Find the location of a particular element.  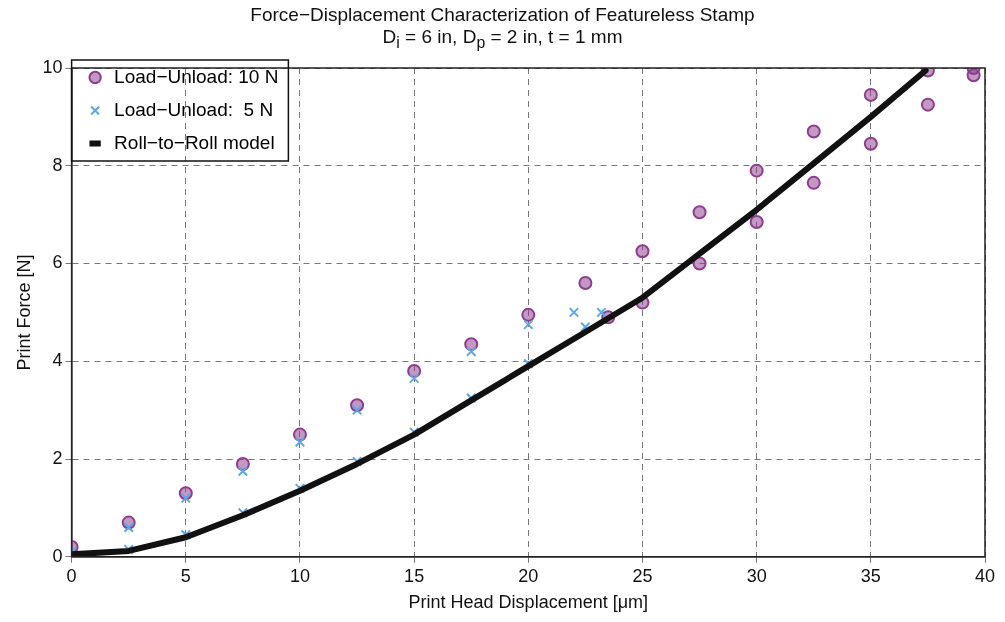

x-tick-label: 0 is located at coordinates (71, 575).